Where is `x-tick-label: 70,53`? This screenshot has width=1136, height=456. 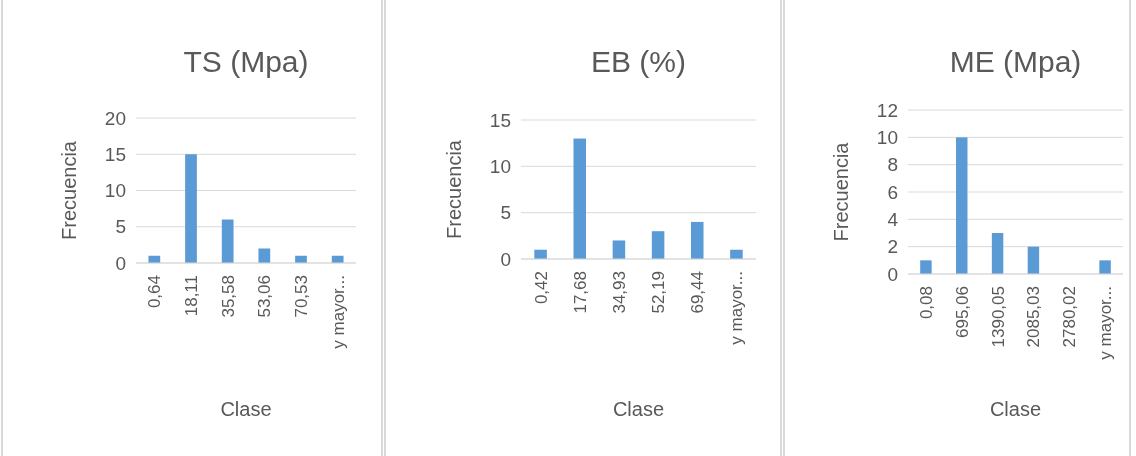 x-tick-label: 70,53 is located at coordinates (301, 296).